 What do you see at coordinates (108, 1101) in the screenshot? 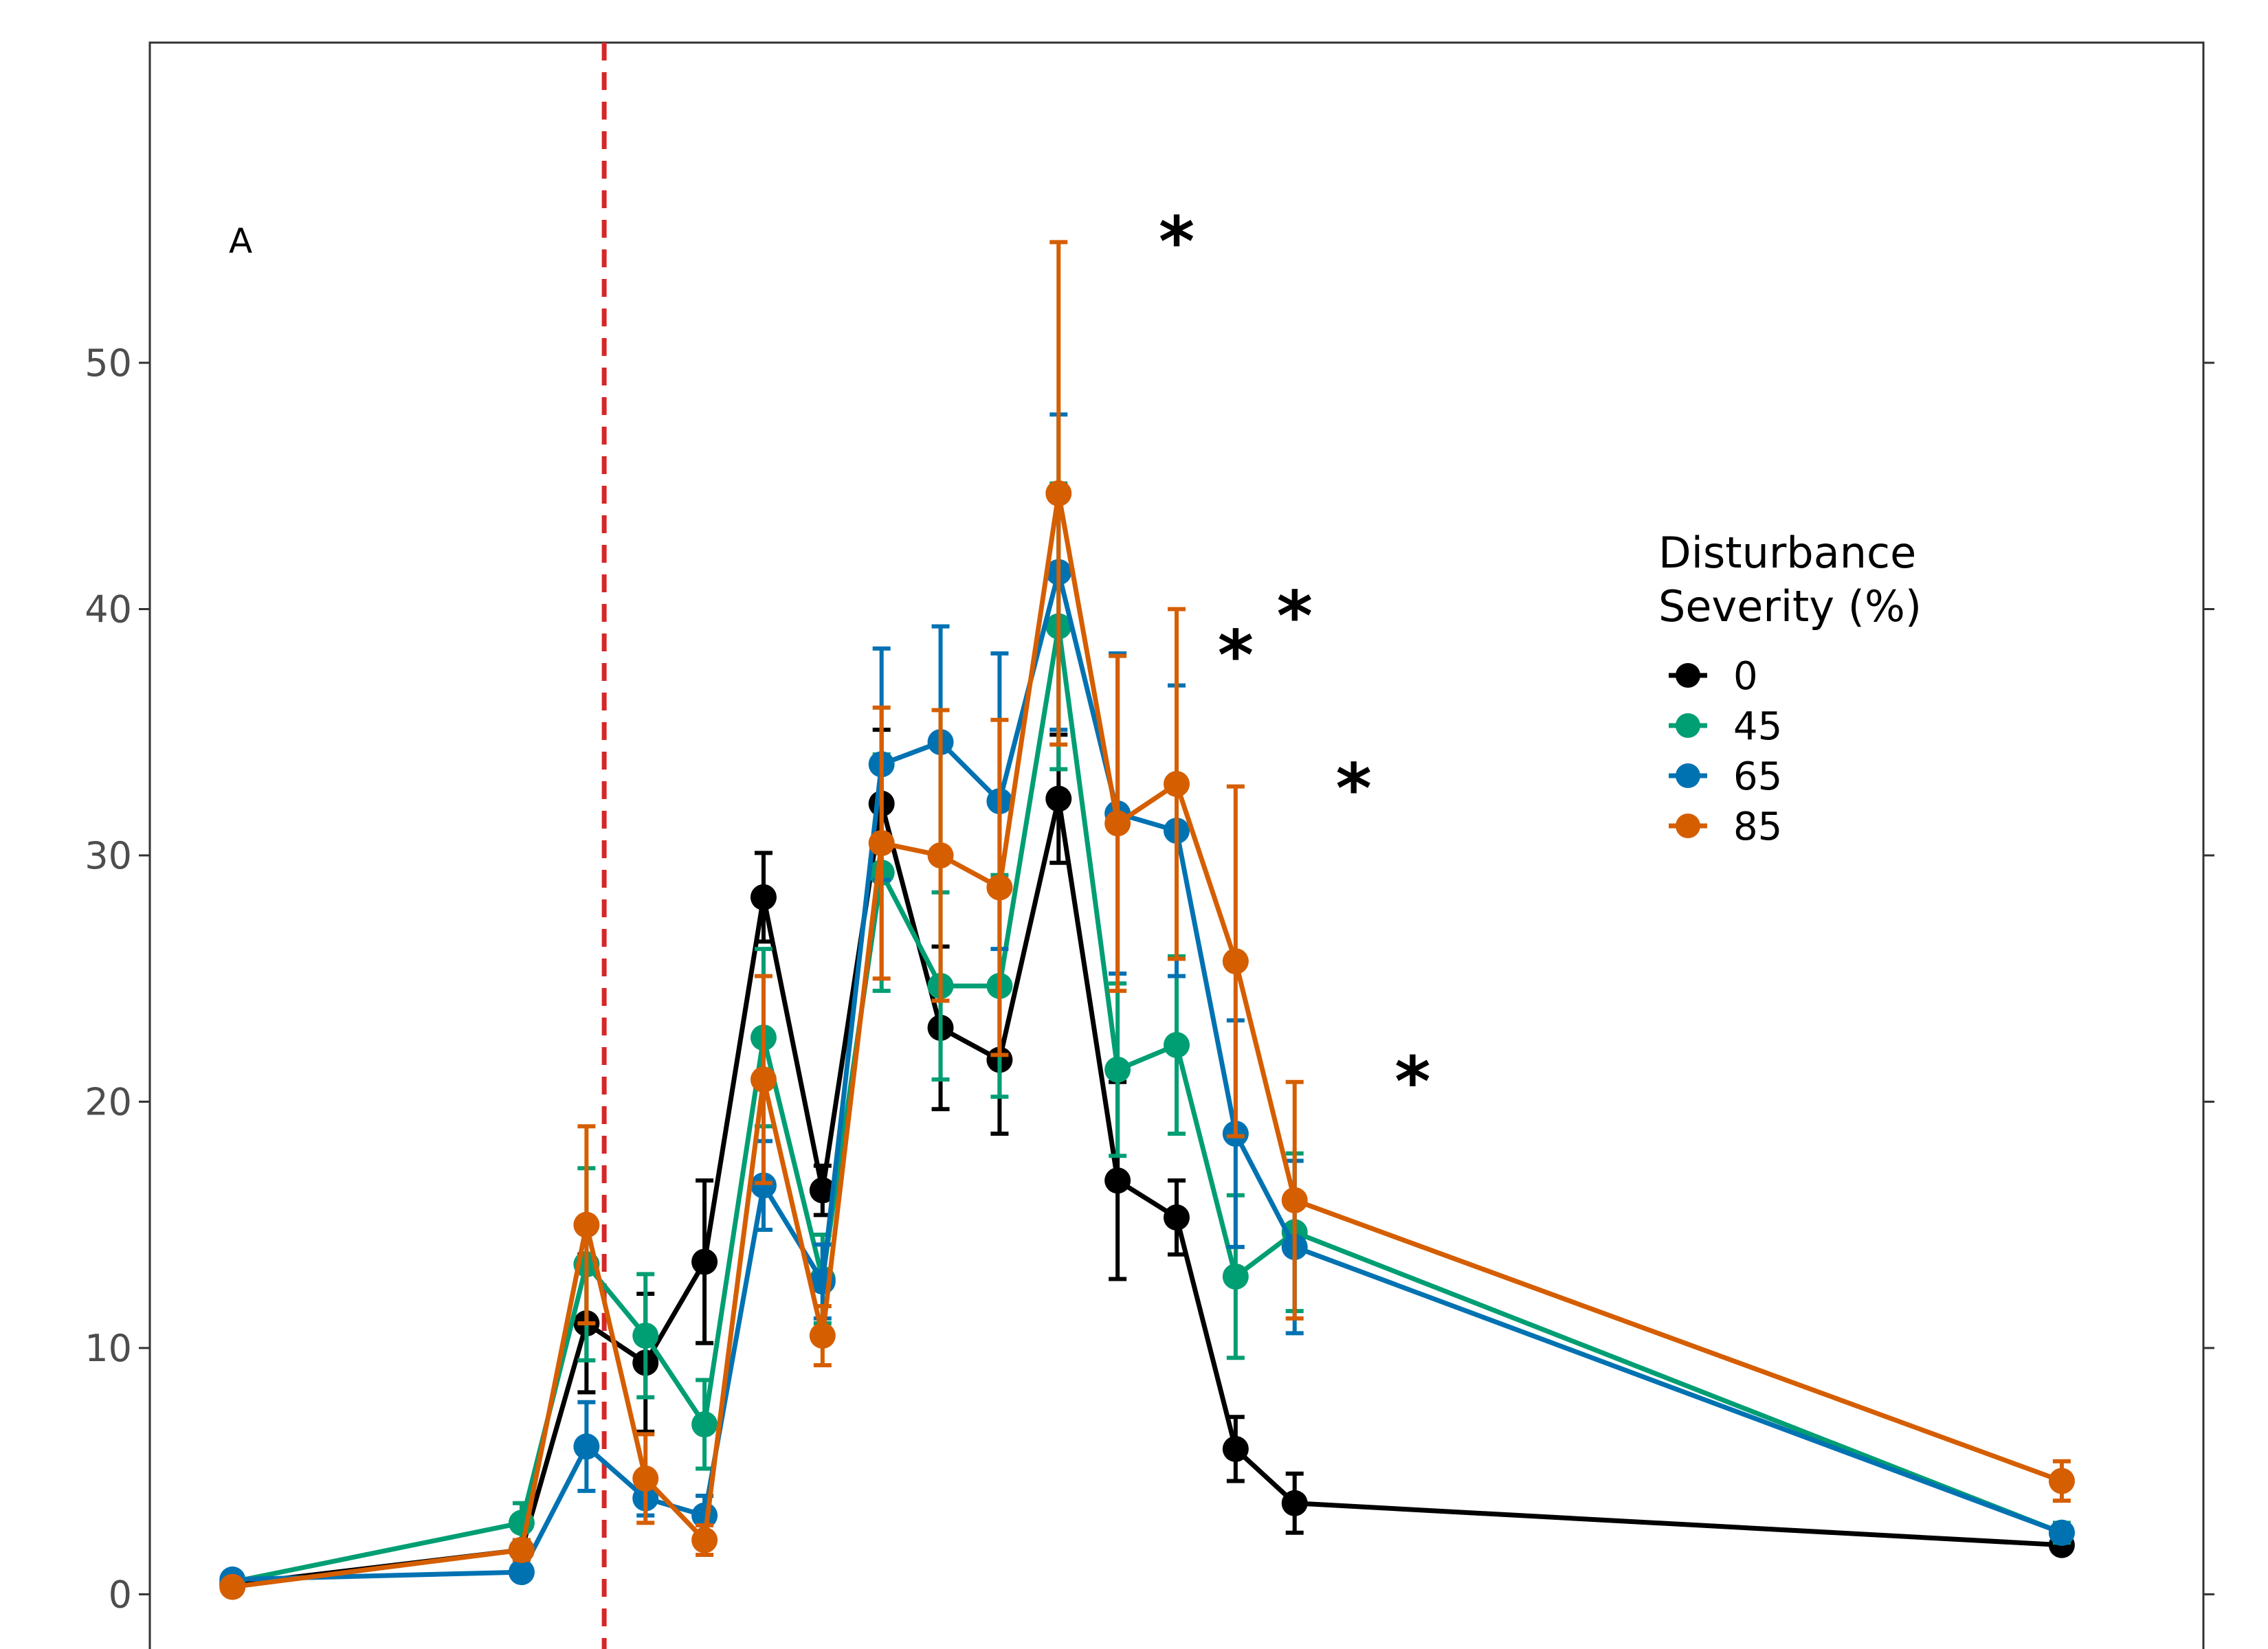
I see `y-tick-label: 20` at bounding box center [108, 1101].